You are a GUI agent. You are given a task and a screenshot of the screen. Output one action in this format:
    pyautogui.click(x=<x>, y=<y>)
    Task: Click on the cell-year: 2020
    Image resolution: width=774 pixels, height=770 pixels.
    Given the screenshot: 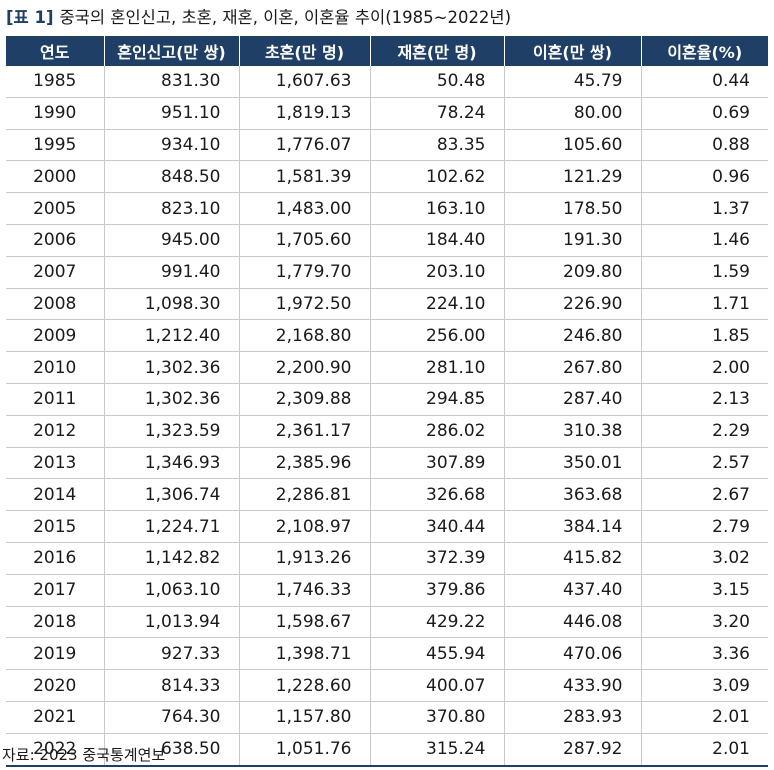 What is the action you would take?
    pyautogui.click(x=55, y=685)
    